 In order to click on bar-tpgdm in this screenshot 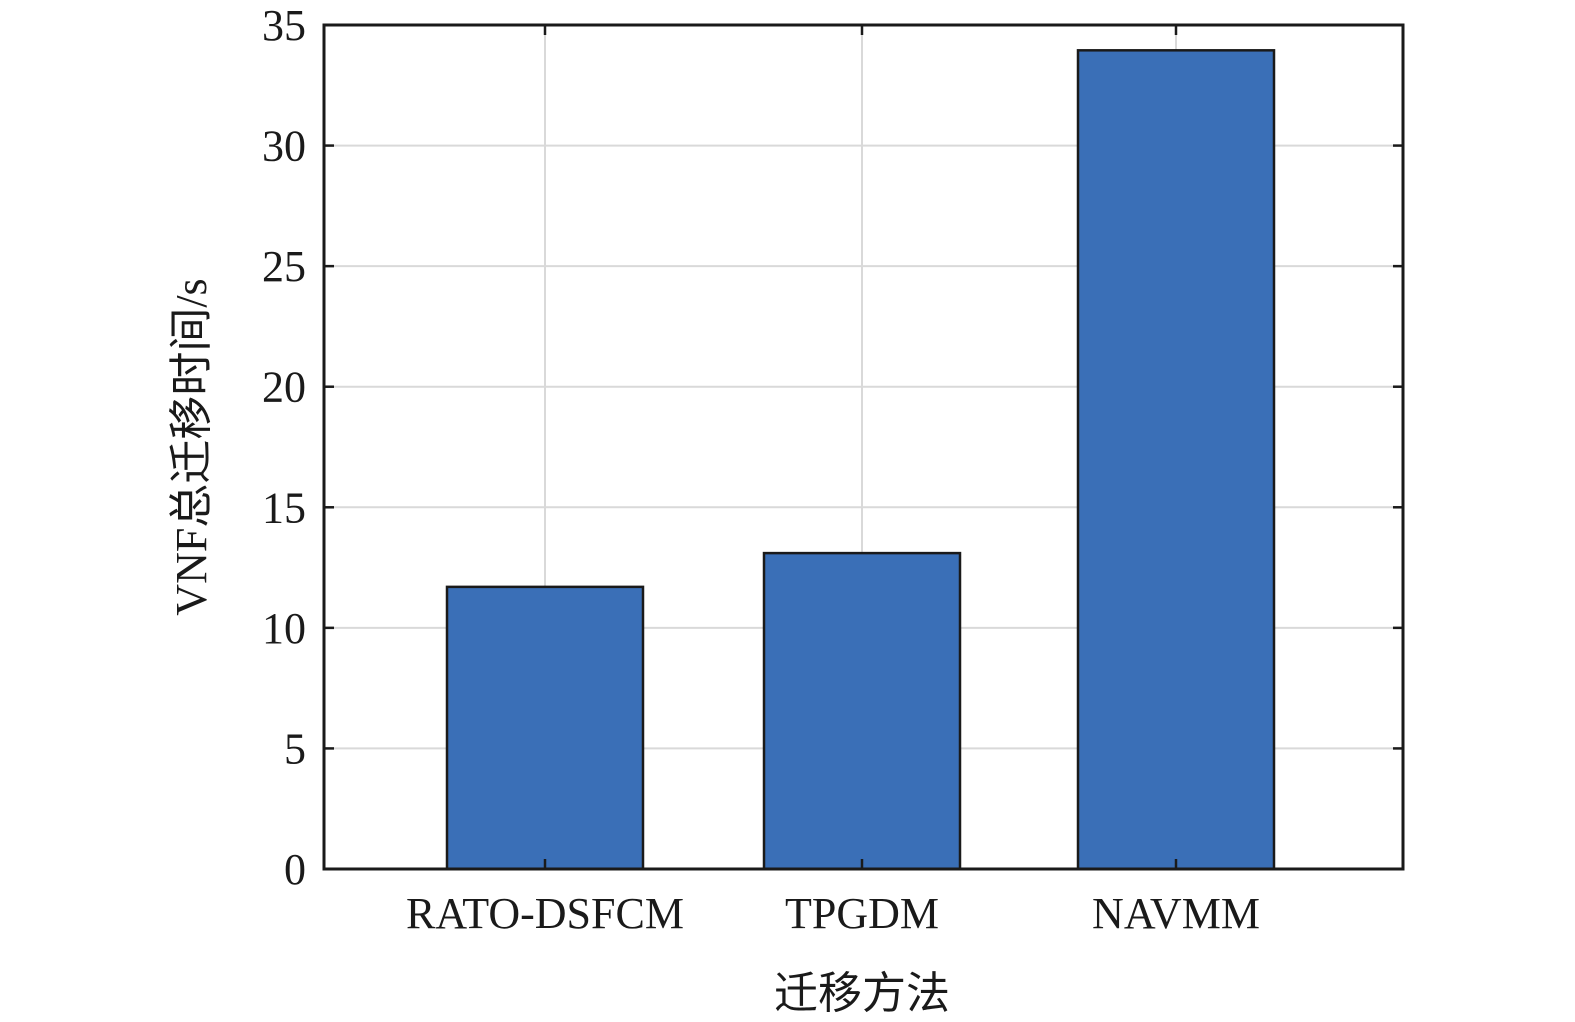, I will do `click(862, 711)`.